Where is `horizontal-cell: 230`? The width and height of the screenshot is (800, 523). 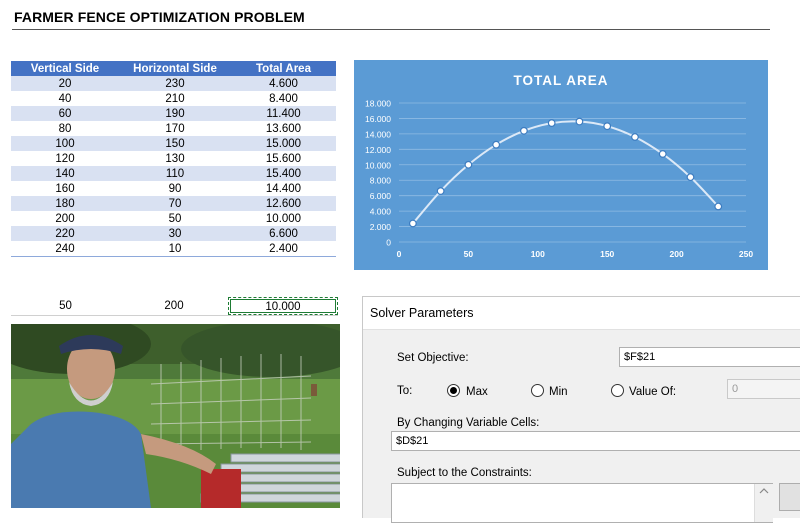
horizontal-cell: 230 is located at coordinates (175, 83).